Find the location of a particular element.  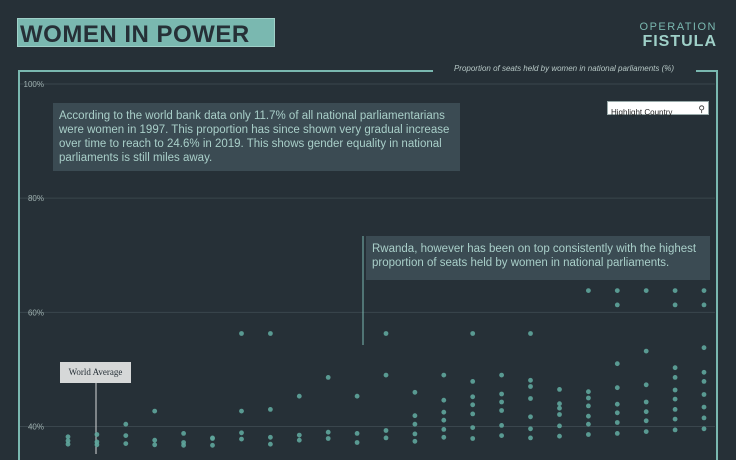

search-icon: ⚲ is located at coordinates (701, 109).